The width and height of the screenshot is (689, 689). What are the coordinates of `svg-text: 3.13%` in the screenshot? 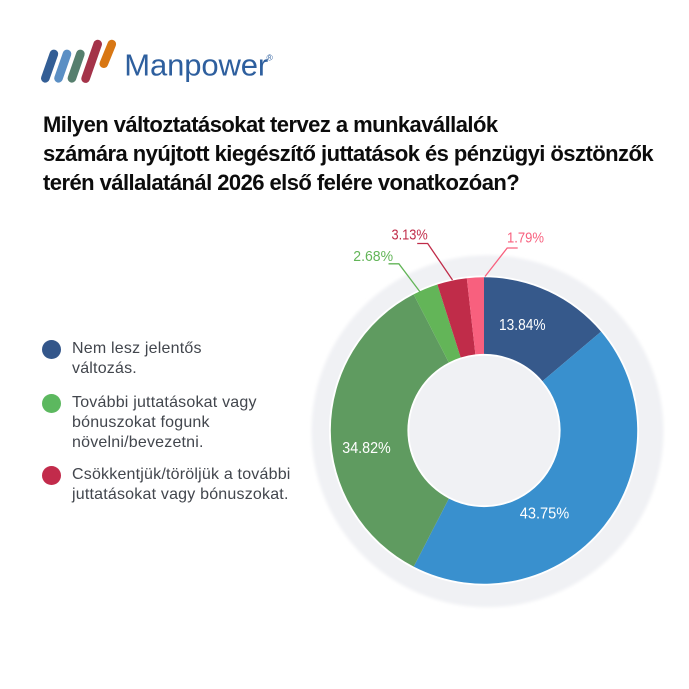 It's located at (410, 236).